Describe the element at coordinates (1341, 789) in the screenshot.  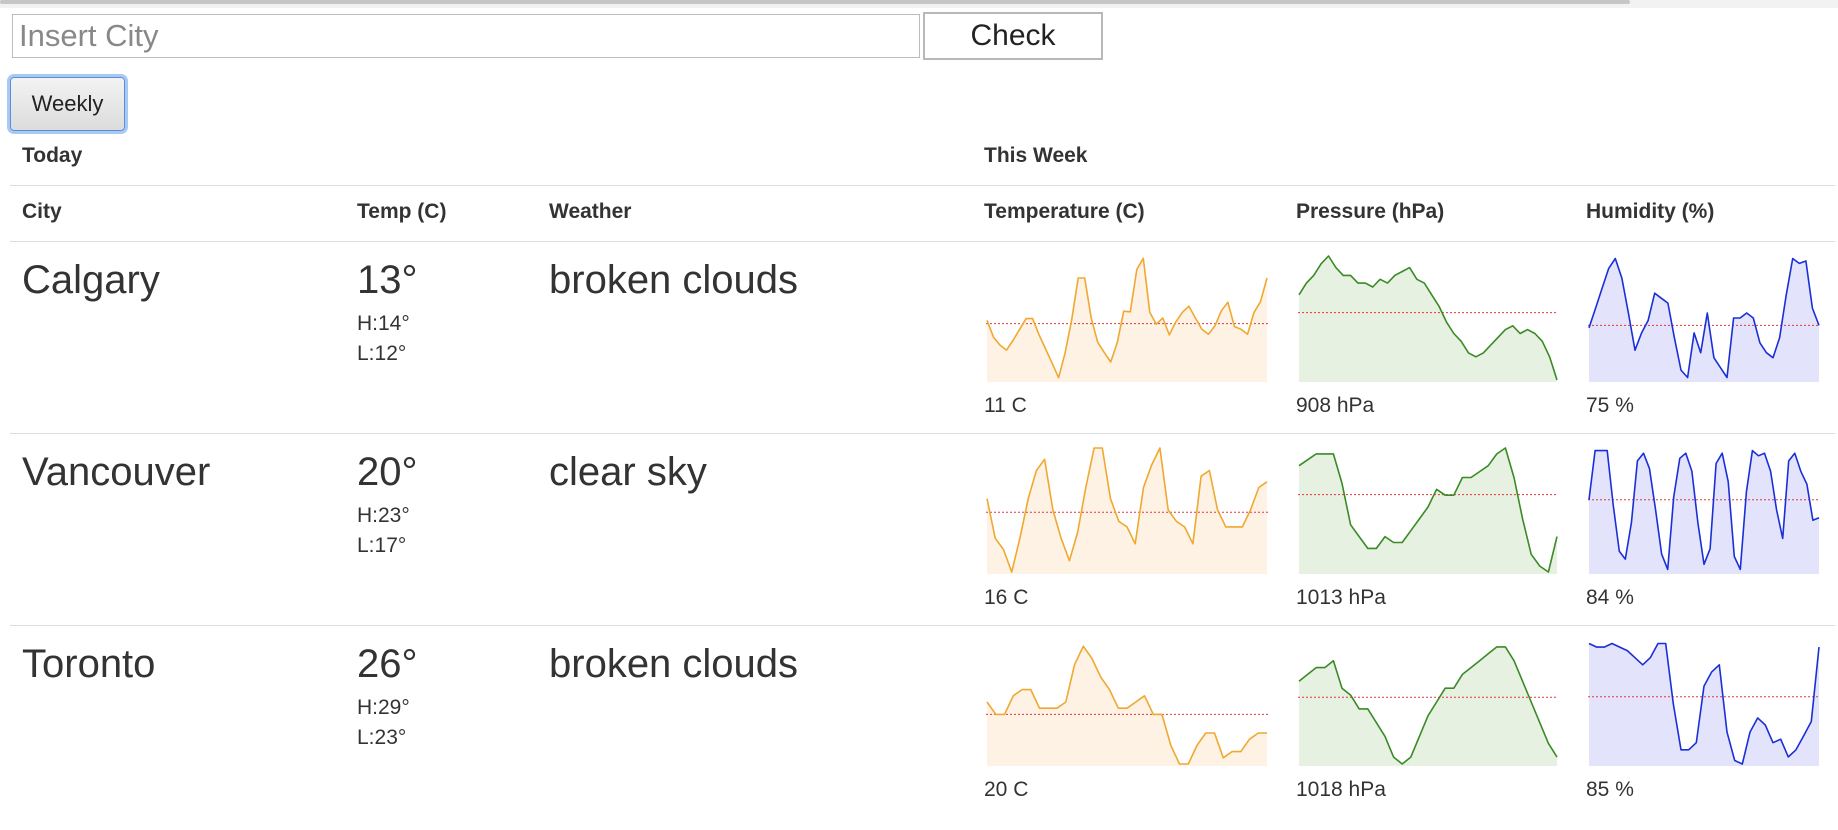
I see `pressure-average: 1018 hPa` at that location.